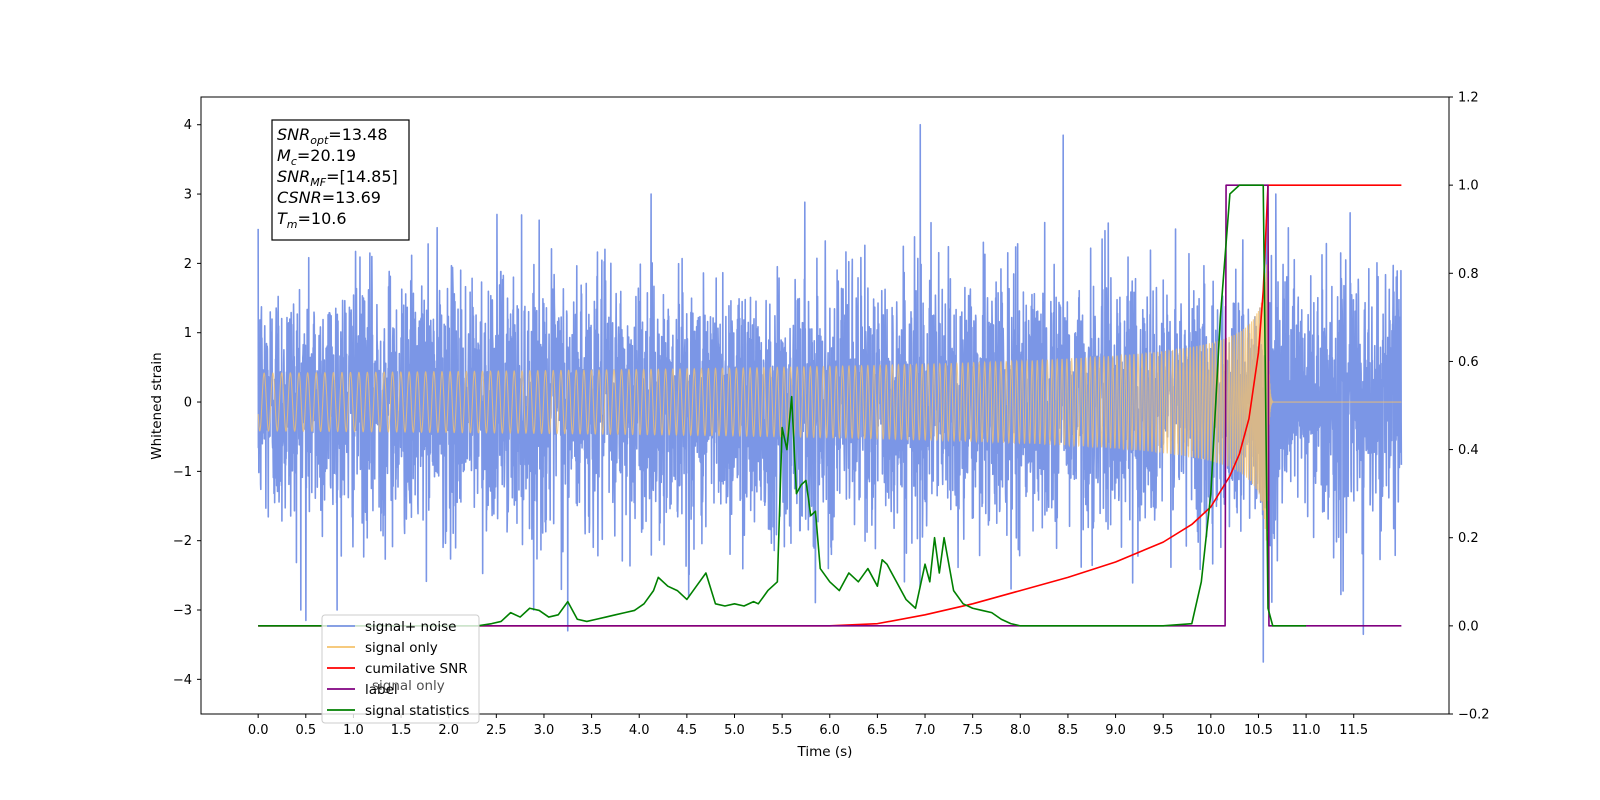 Image resolution: width=1600 pixels, height=800 pixels. I want to click on x-tick-label: 5.0, so click(734, 730).